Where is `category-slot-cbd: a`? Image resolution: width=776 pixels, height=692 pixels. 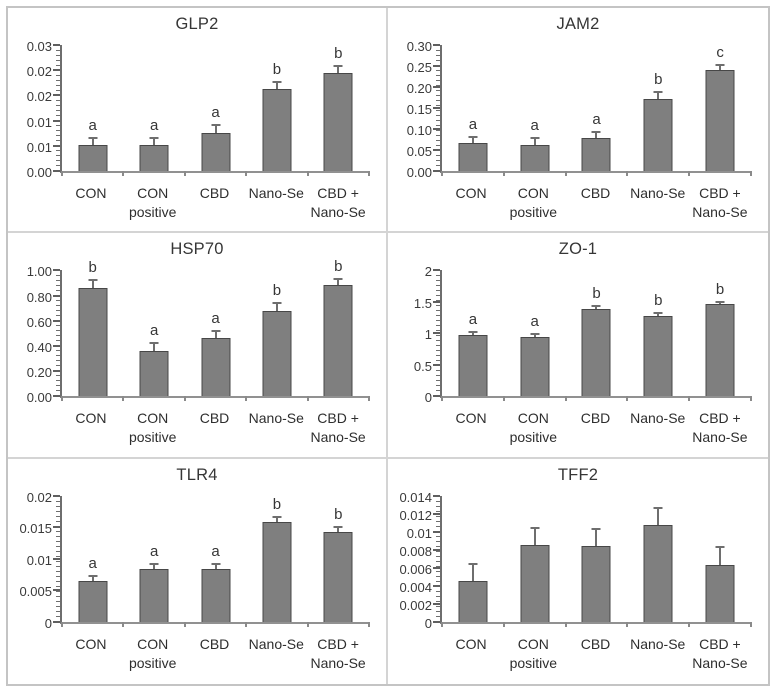 category-slot-cbd: a is located at coordinates (215, 333).